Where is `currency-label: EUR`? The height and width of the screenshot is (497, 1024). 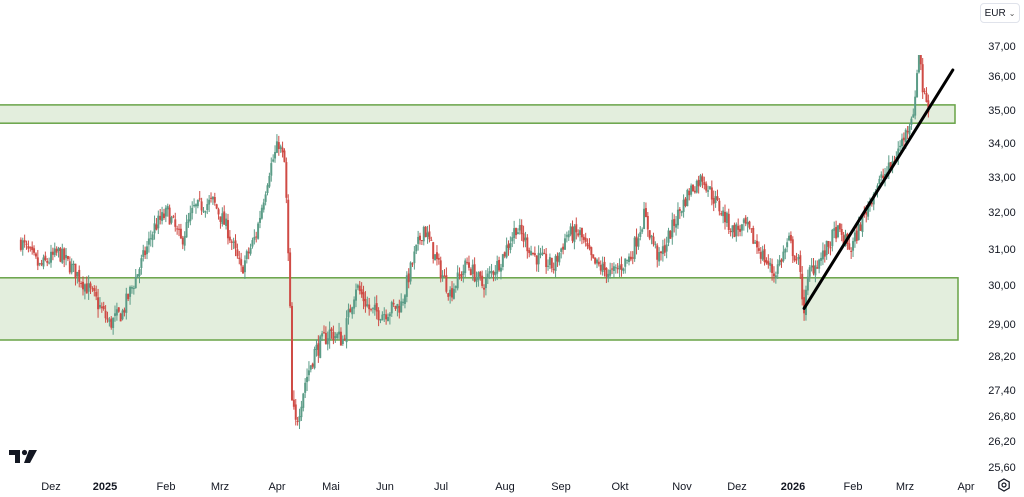 currency-label: EUR is located at coordinates (995, 13).